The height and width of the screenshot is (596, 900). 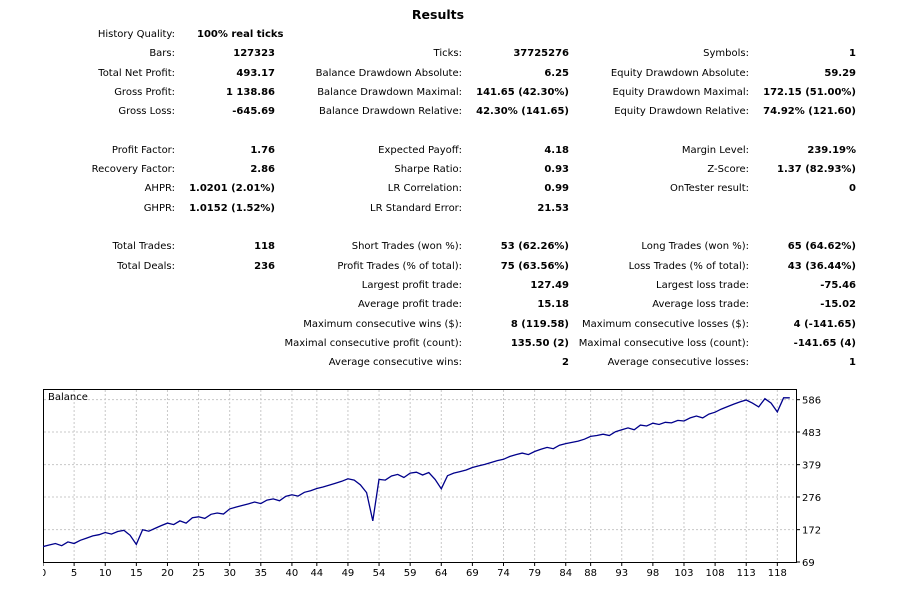 What do you see at coordinates (663, 343) in the screenshot?
I see `c3-label: Maximal consecutive loss (count):` at bounding box center [663, 343].